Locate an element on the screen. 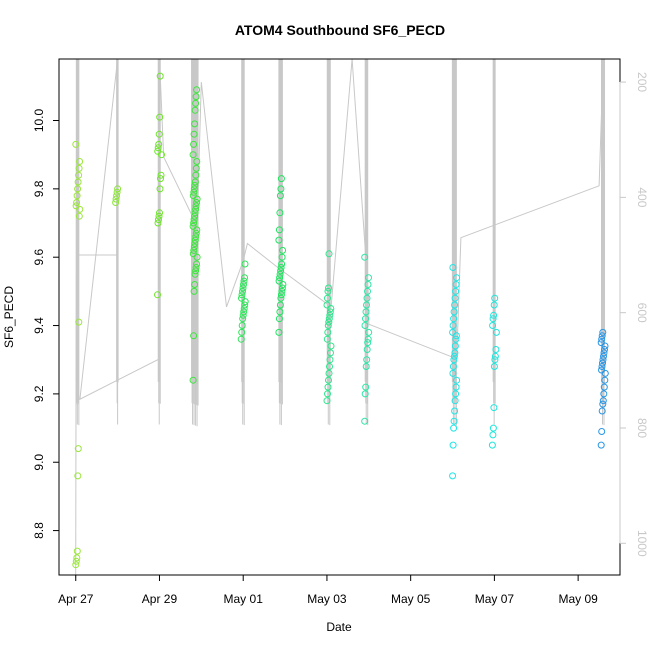 This screenshot has height=650, width=650. right-tick-label: 200 is located at coordinates (642, 82).